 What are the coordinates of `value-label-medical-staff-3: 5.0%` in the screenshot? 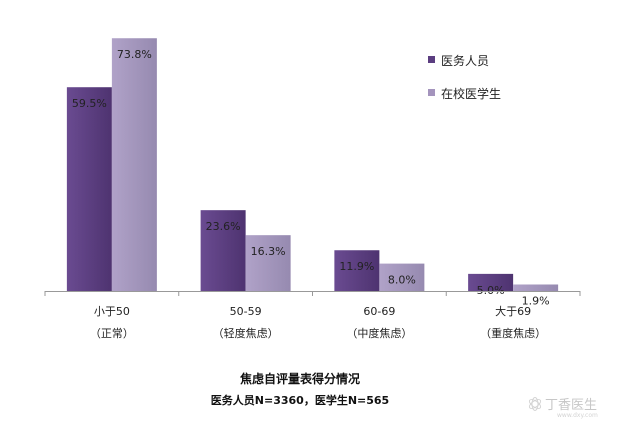 It's located at (491, 290).